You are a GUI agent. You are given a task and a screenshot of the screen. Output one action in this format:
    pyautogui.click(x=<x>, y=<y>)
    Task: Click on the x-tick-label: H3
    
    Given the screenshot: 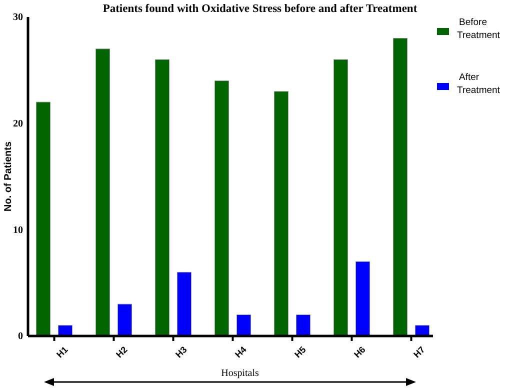 What is the action you would take?
    pyautogui.click(x=181, y=352)
    